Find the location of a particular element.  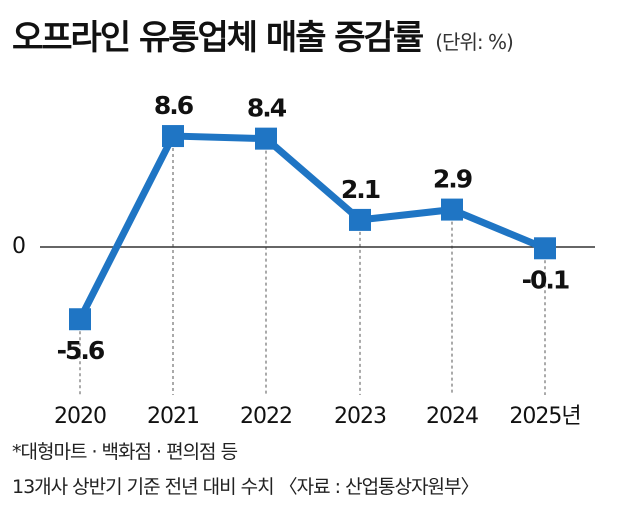

x-tick-label: 2020 is located at coordinates (80, 416).